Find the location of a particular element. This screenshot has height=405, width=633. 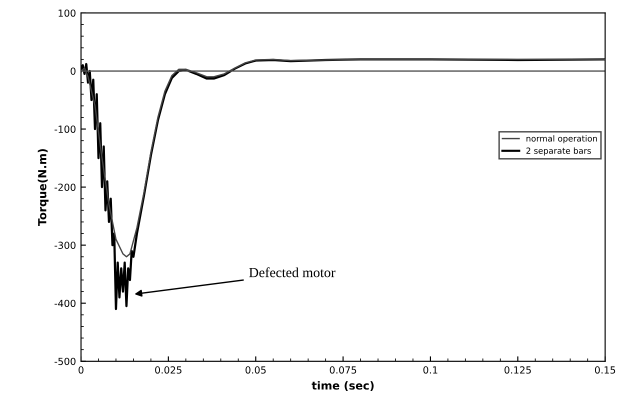

x-tick-label: 0.025 is located at coordinates (168, 370).